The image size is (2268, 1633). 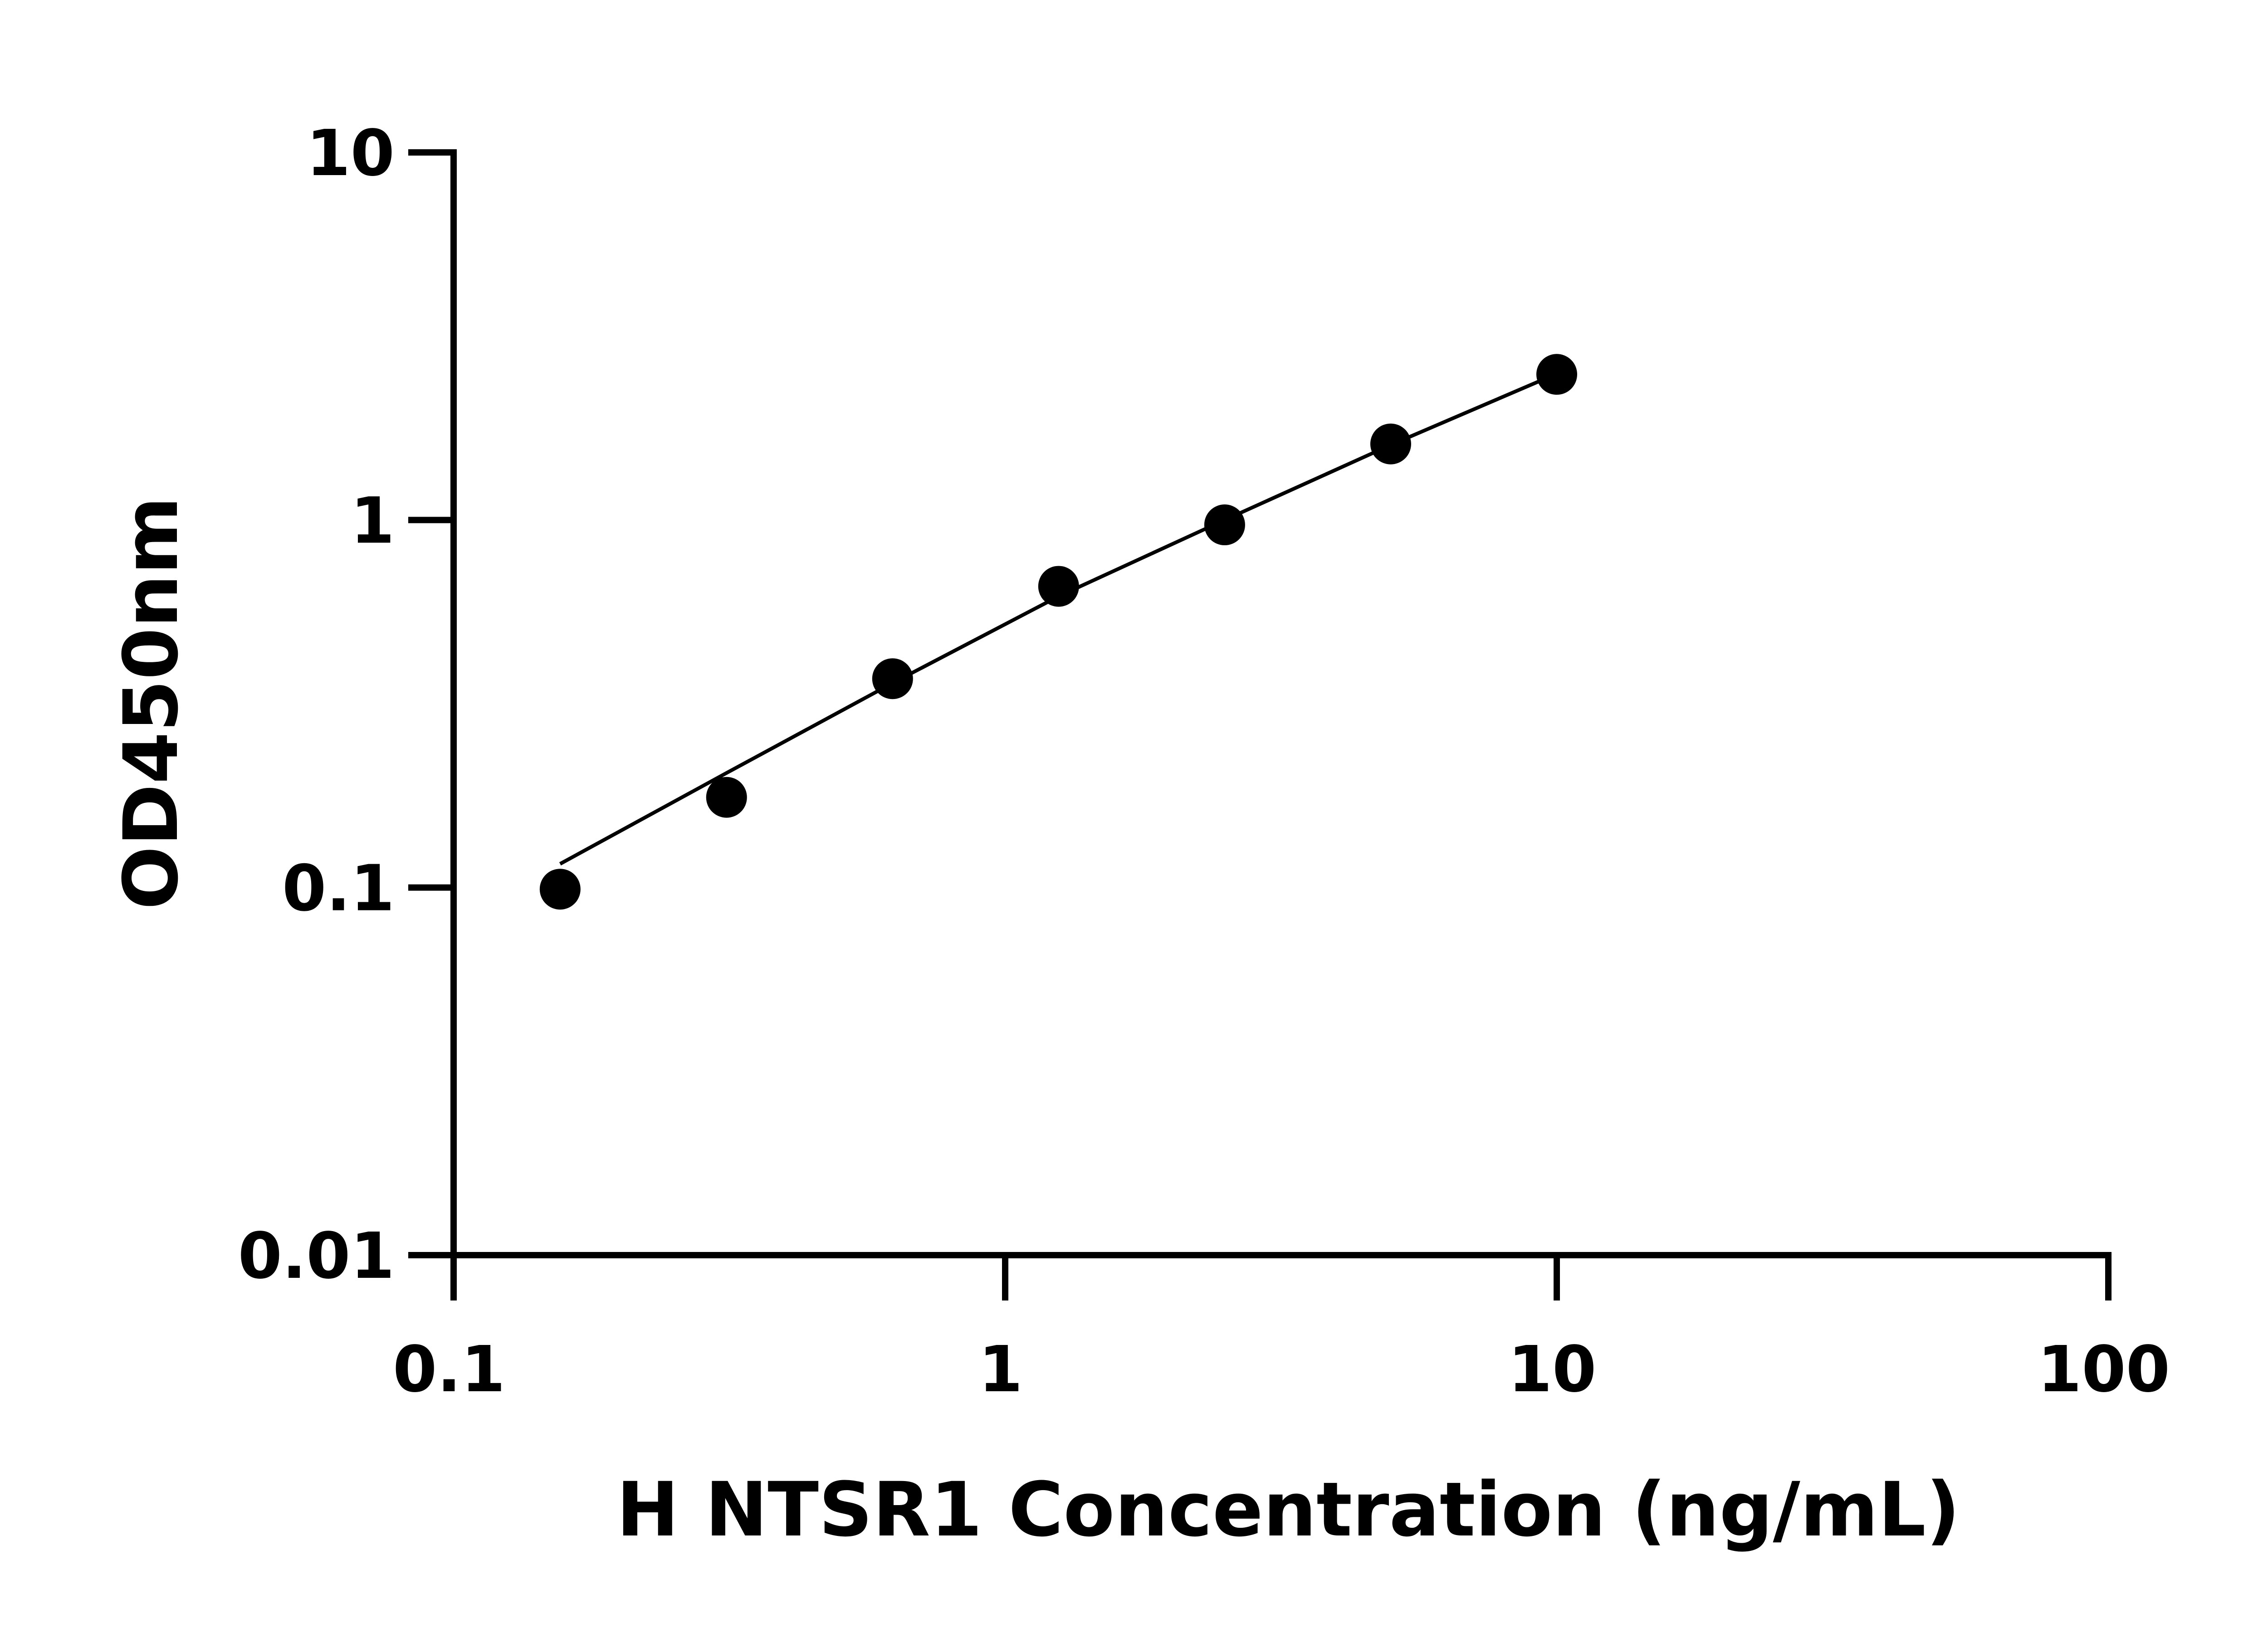 I want to click on y-tick-label: 1, so click(x=373, y=521).